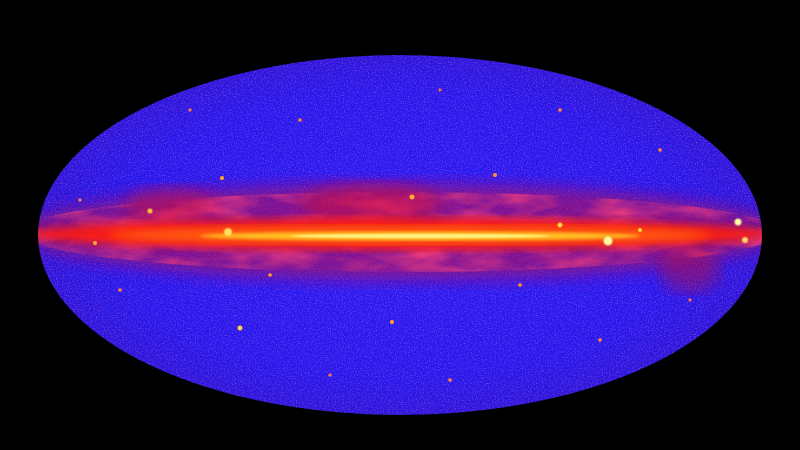 Image resolution: width=800 pixels, height=450 pixels. Describe the element at coordinates (420, 236) in the screenshot. I see `plane-center` at that location.